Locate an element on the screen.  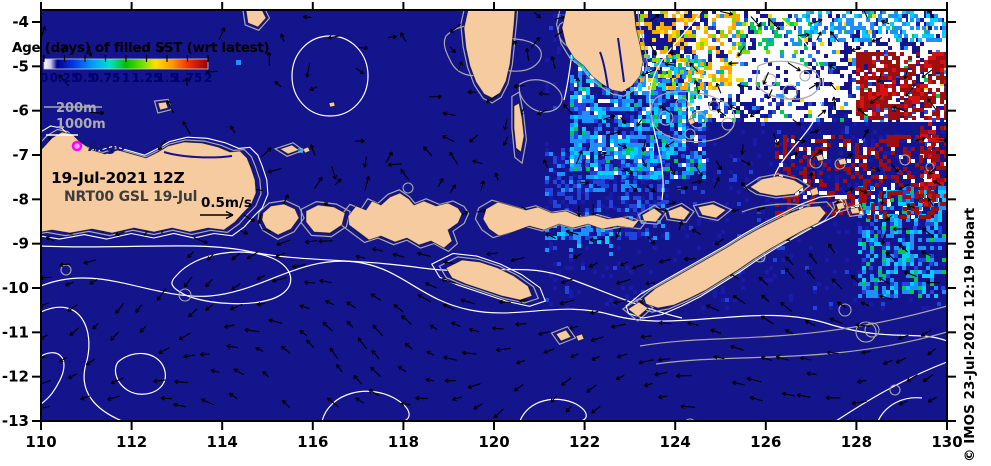
argo-annotation: Argo is located at coordinates (98, 147).